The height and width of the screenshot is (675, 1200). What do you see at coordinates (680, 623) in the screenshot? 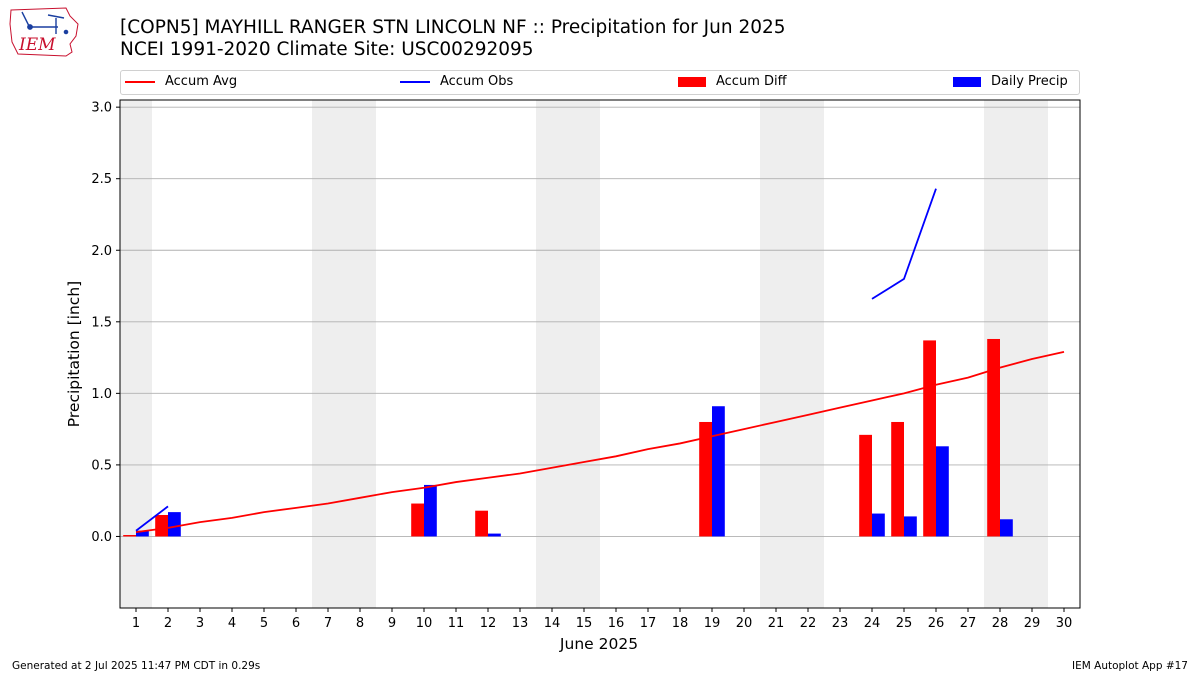
I see `x-tick-label: 18` at bounding box center [680, 623].